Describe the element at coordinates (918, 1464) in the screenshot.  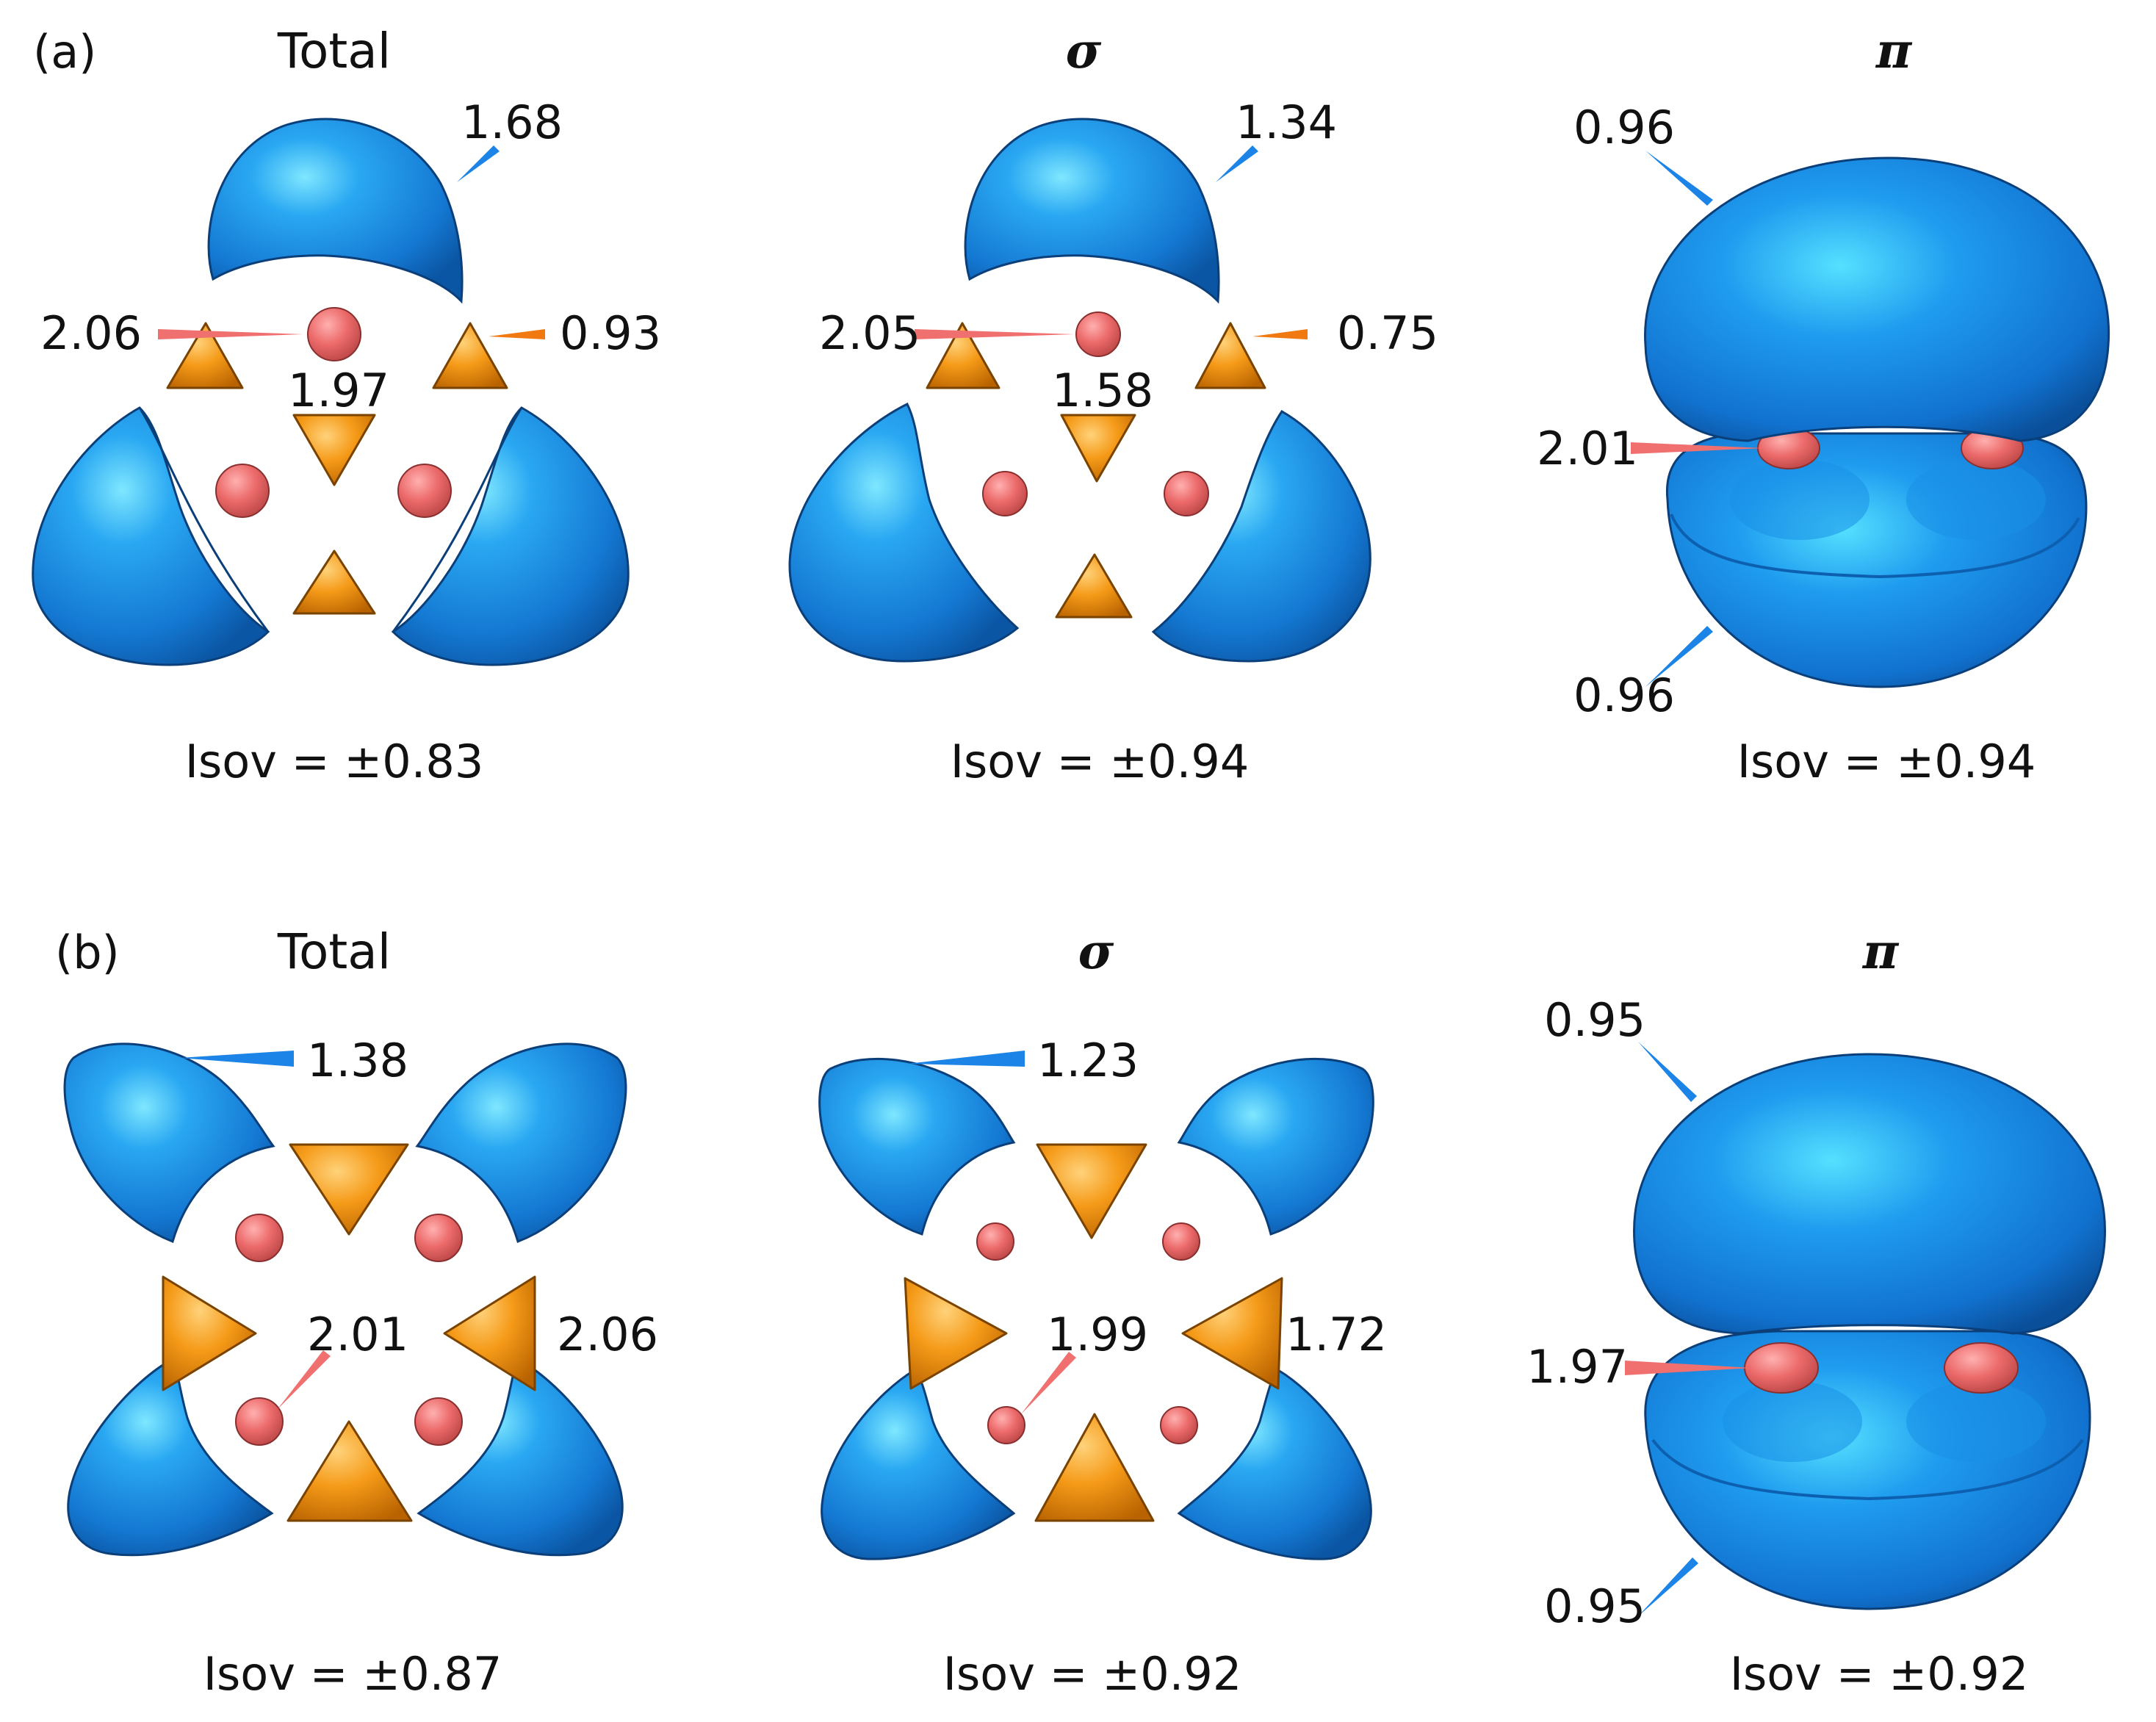
I see `blue-basin-bottom-left` at that location.